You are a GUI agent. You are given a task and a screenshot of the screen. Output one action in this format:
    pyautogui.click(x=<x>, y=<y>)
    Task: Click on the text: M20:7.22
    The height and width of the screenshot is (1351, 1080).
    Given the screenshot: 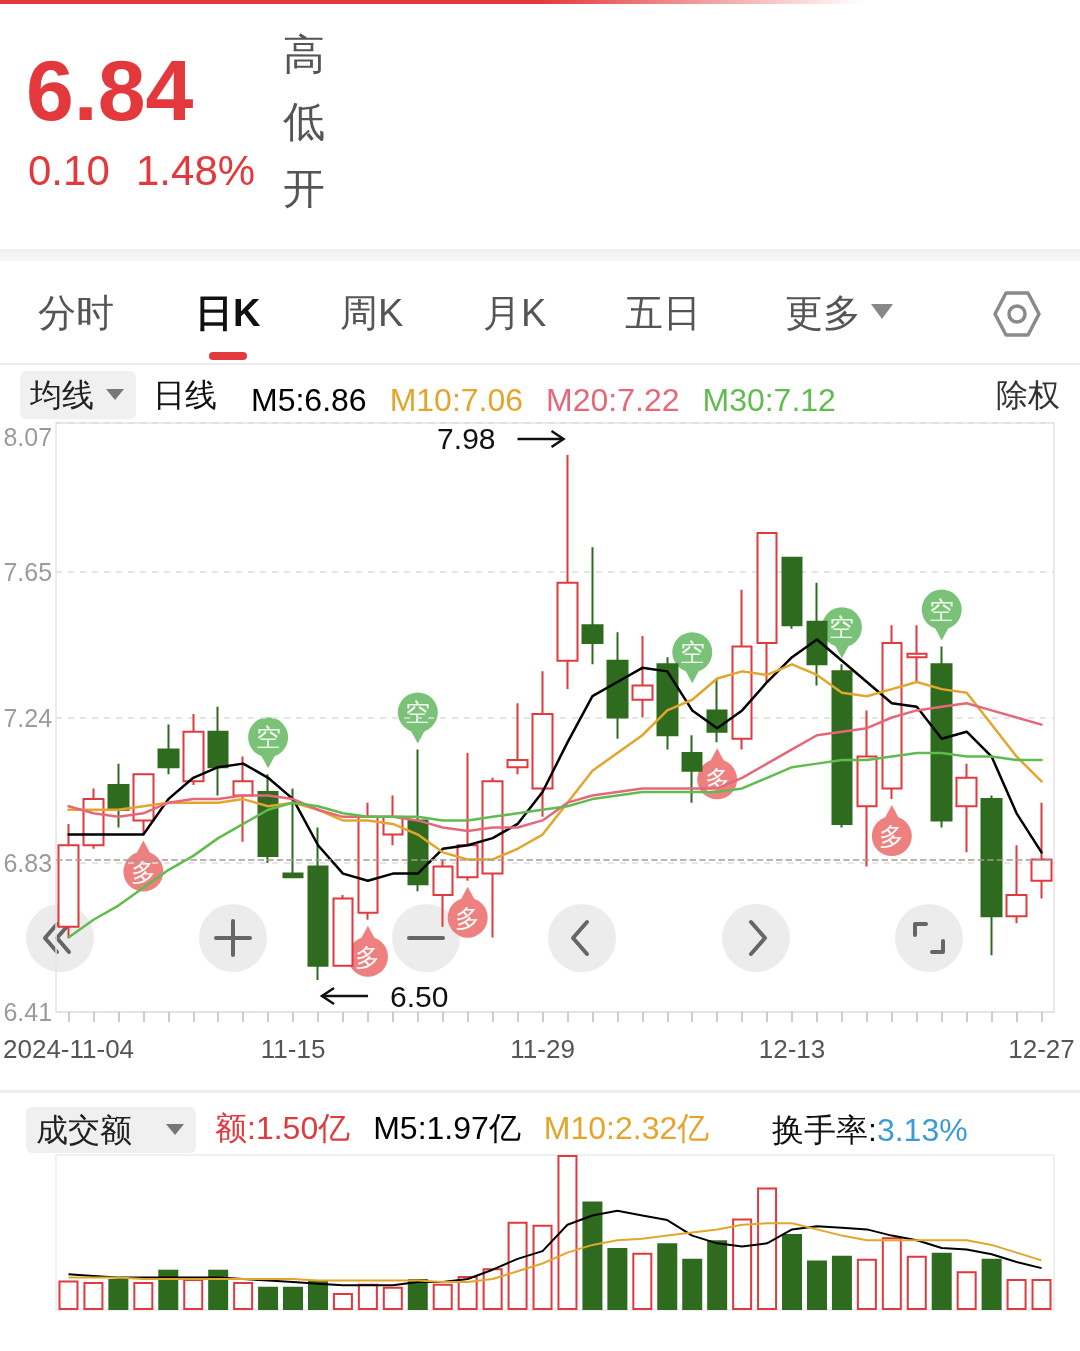 What is the action you would take?
    pyautogui.click(x=613, y=400)
    